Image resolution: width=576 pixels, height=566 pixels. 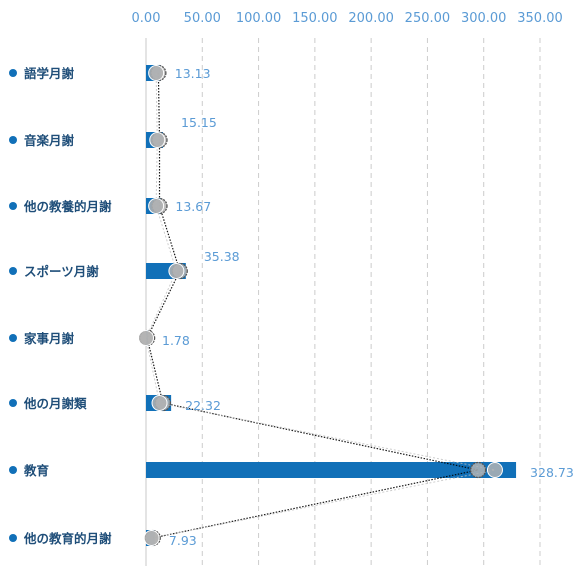 I want to click on data-label: 13.13, so click(x=193, y=73).